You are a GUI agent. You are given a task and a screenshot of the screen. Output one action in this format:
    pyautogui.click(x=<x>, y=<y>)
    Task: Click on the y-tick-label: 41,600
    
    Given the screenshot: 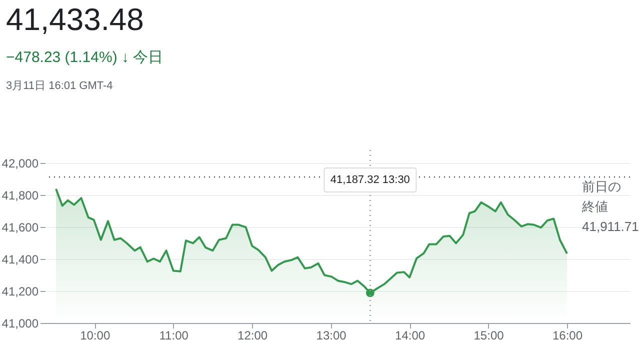 What is the action you would take?
    pyautogui.click(x=20, y=227)
    